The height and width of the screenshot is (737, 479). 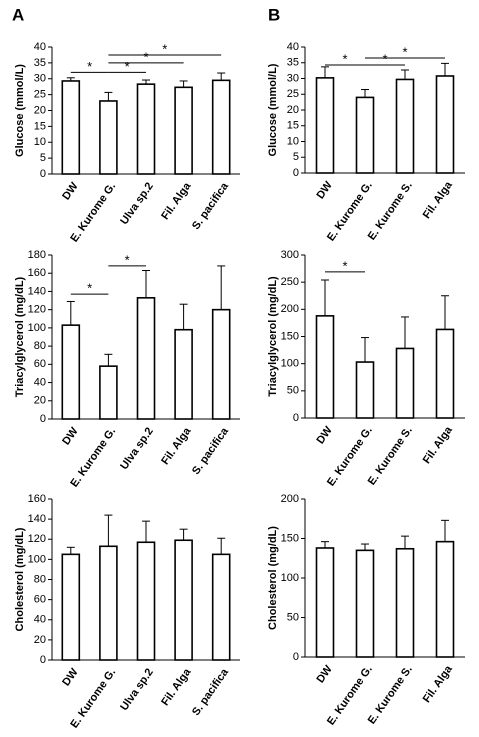 I want to click on panel-label: B, so click(x=274, y=14).